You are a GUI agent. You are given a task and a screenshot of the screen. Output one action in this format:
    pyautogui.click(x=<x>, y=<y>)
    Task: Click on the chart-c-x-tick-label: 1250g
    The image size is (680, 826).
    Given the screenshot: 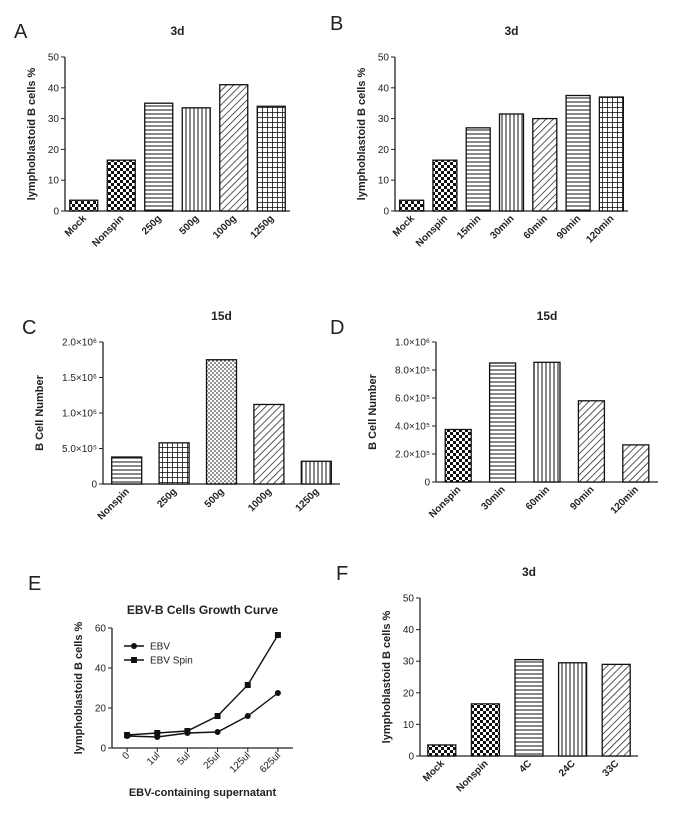 What is the action you would take?
    pyautogui.click(x=308, y=500)
    